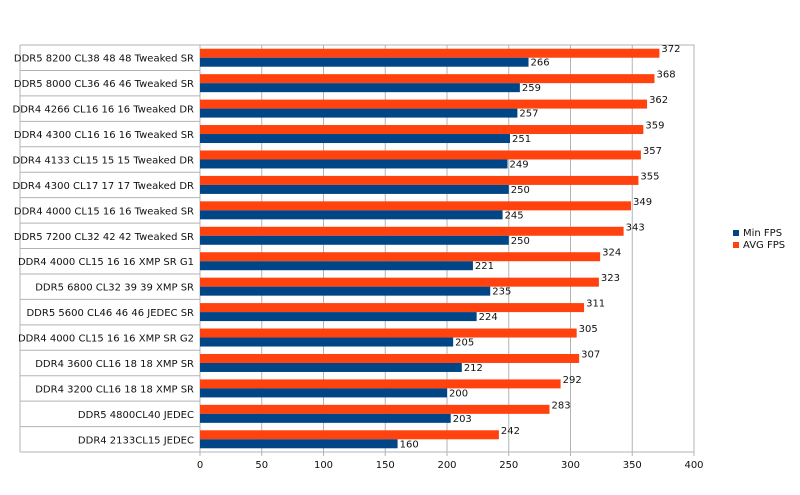  Describe the element at coordinates (654, 126) in the screenshot. I see `data-label-avg-fps: 359` at that location.